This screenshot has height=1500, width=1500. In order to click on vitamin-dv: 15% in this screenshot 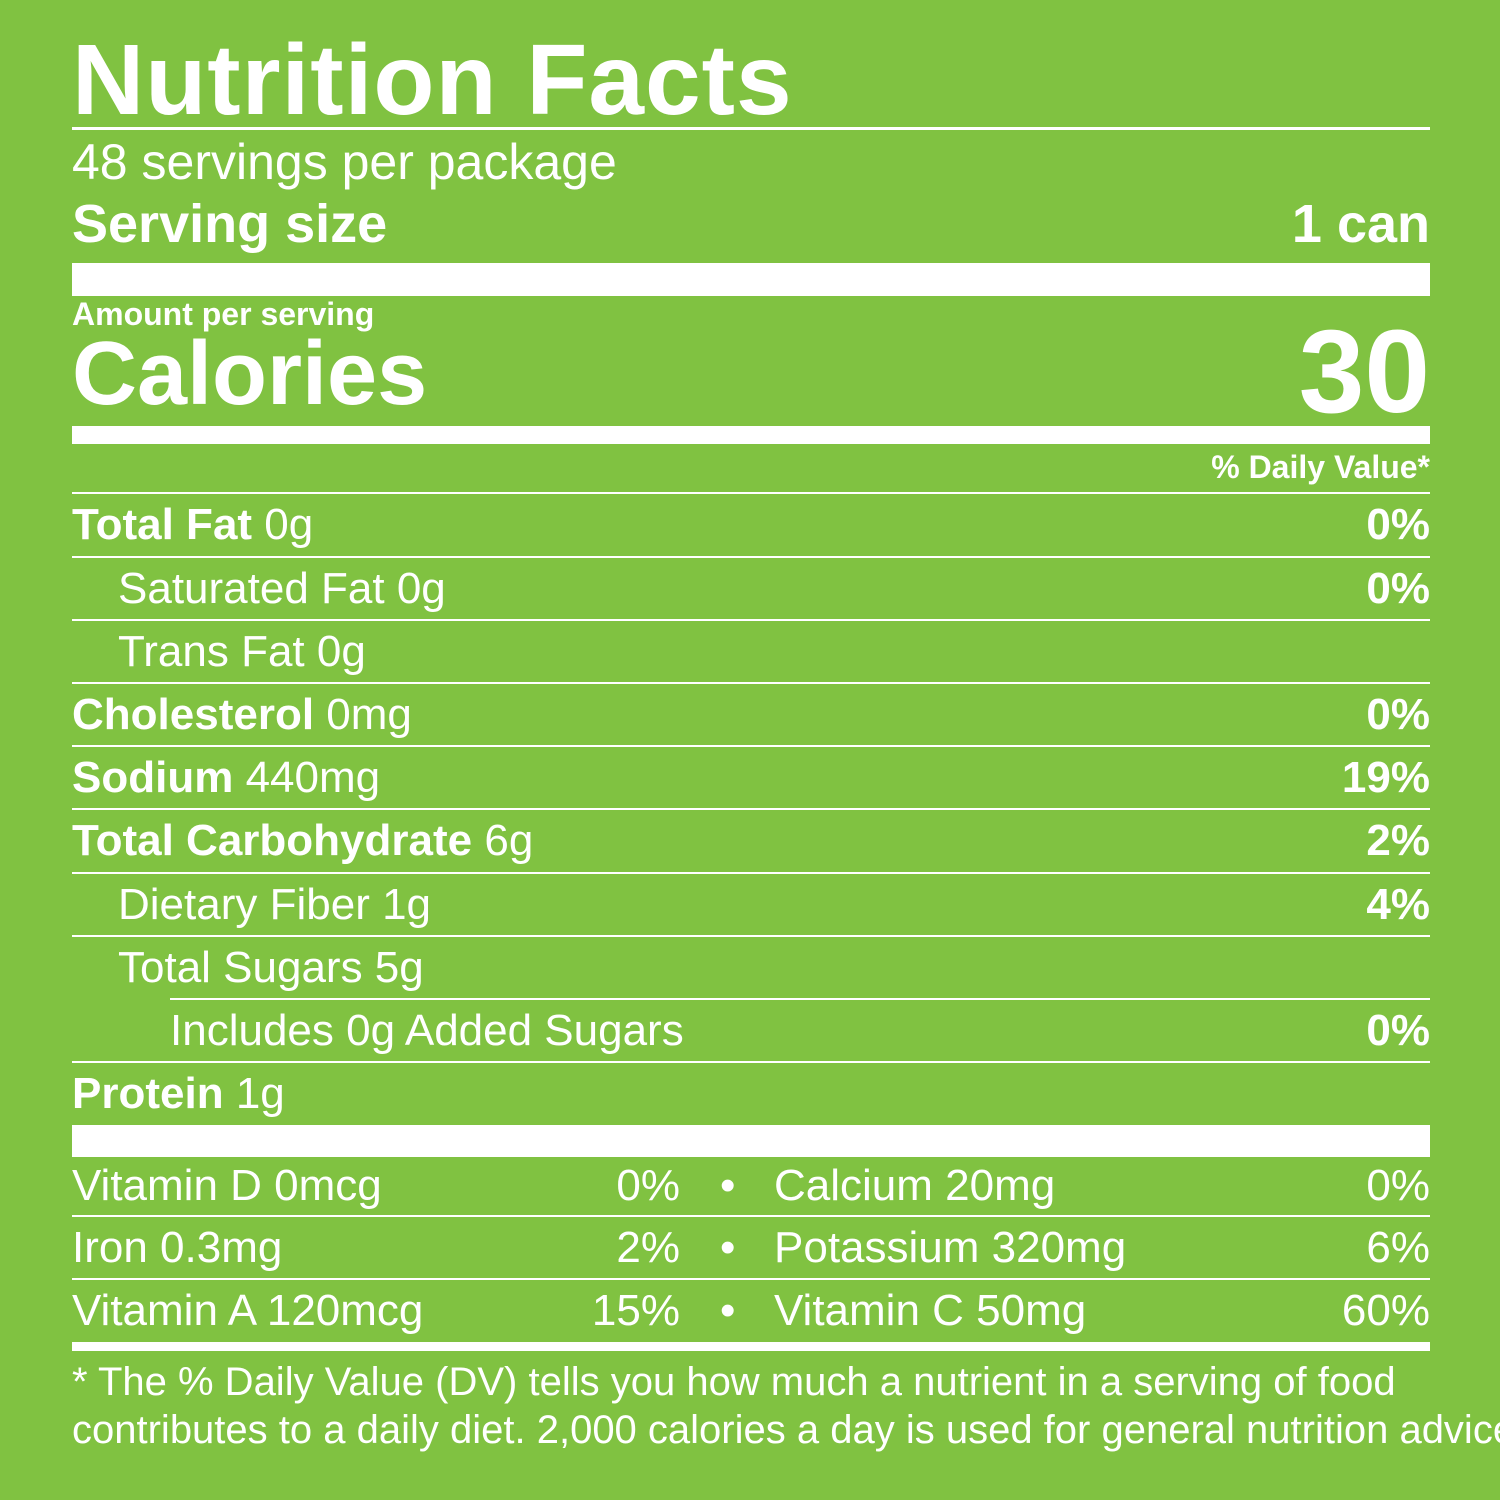, I will do `click(635, 1310)`.